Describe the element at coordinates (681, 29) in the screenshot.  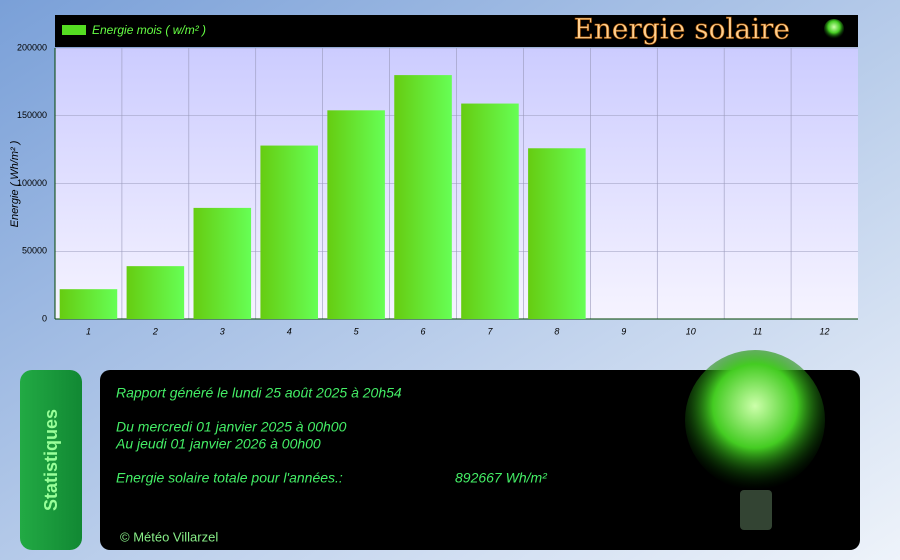
I see `chart-title: Energie solaire` at that location.